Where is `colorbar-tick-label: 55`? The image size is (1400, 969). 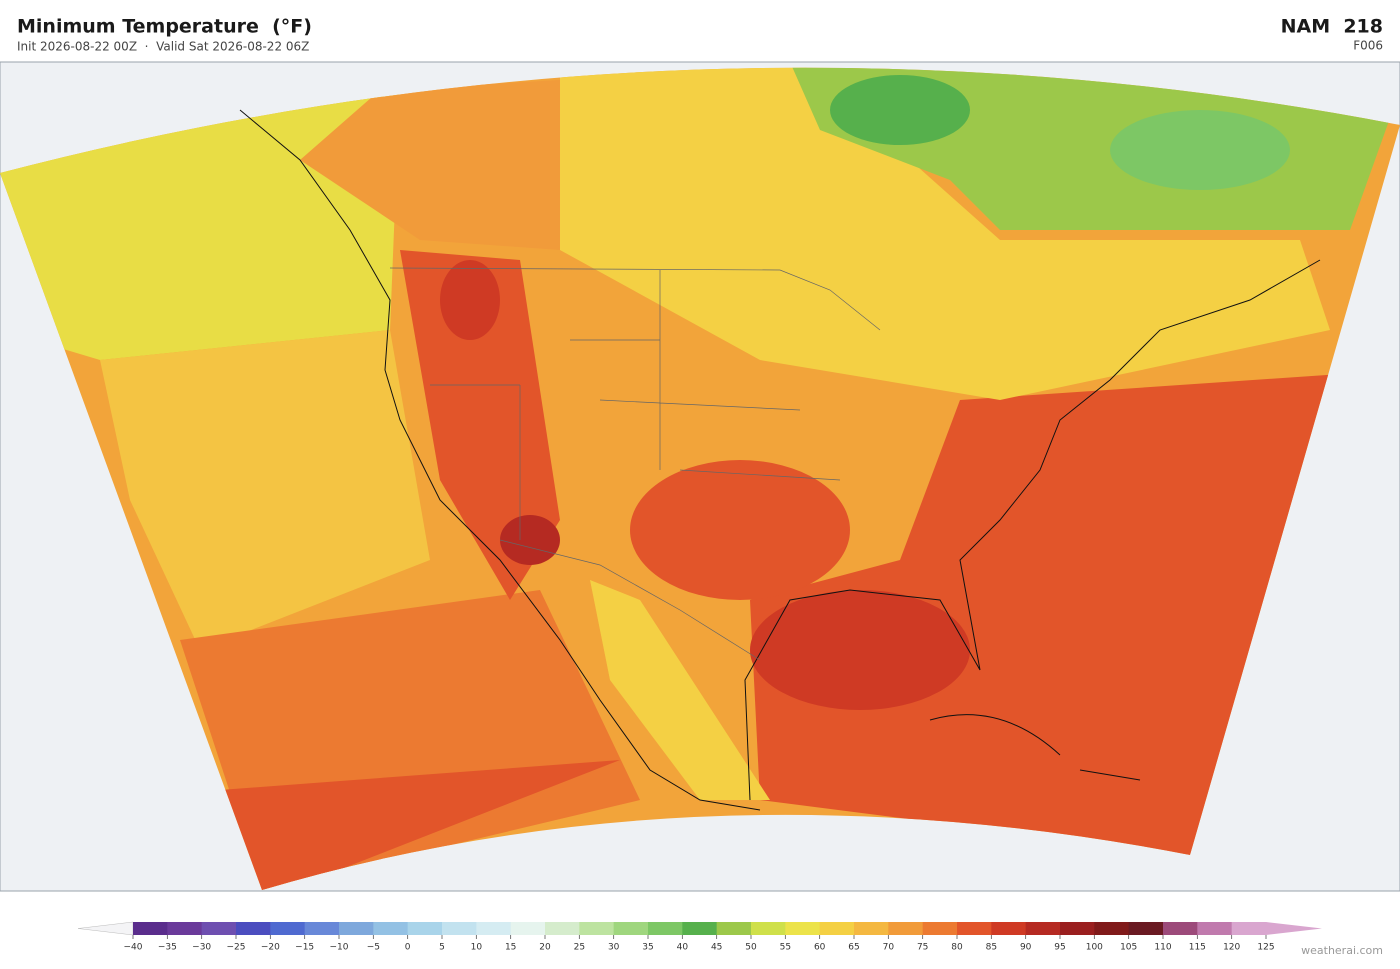 colorbar-tick-label: 55 is located at coordinates (785, 948).